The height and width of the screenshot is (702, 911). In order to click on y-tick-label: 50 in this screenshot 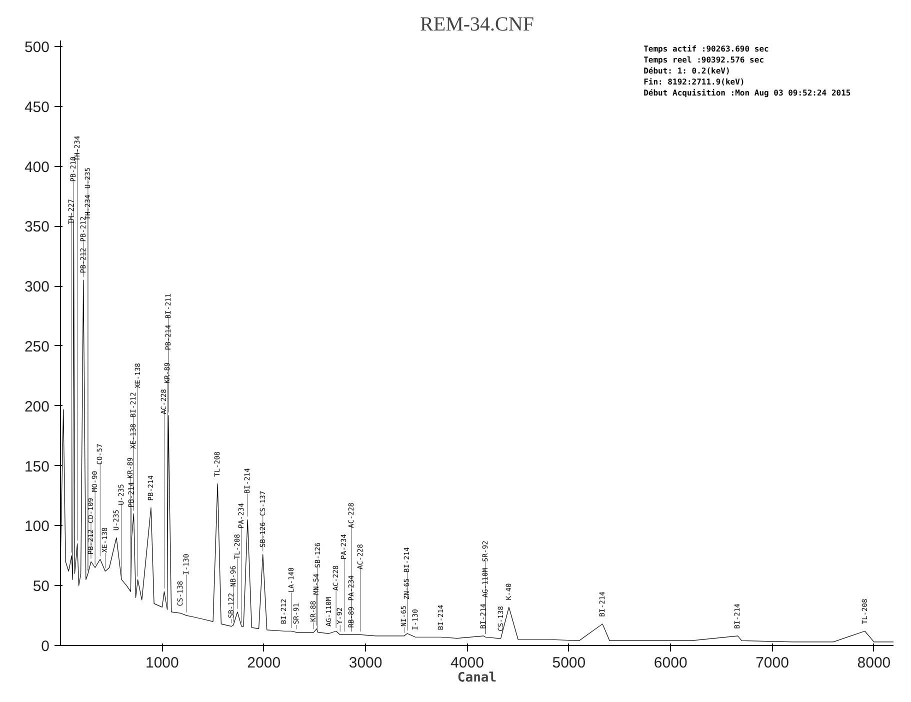, I will do `click(41, 587)`.